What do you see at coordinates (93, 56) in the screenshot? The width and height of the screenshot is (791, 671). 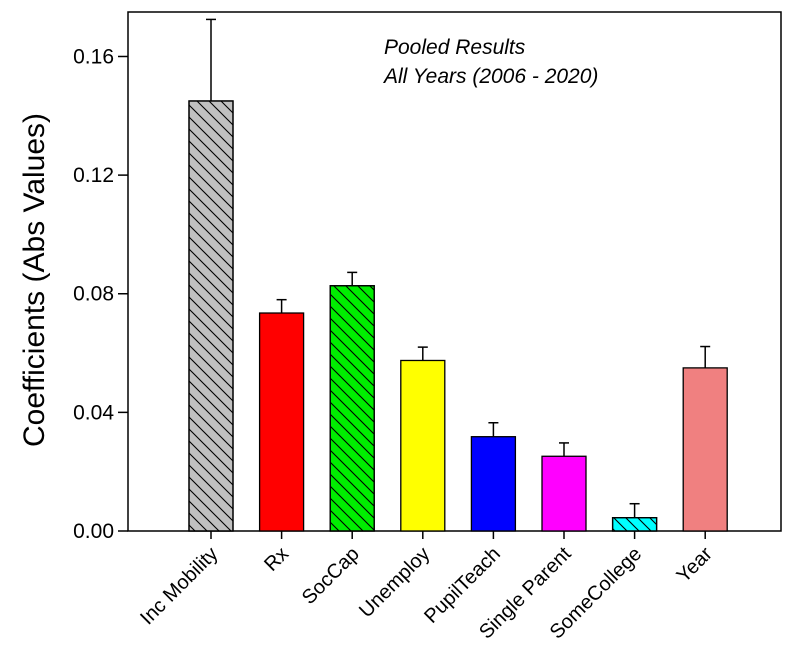 I see `y-tick-label: 0.16` at bounding box center [93, 56].